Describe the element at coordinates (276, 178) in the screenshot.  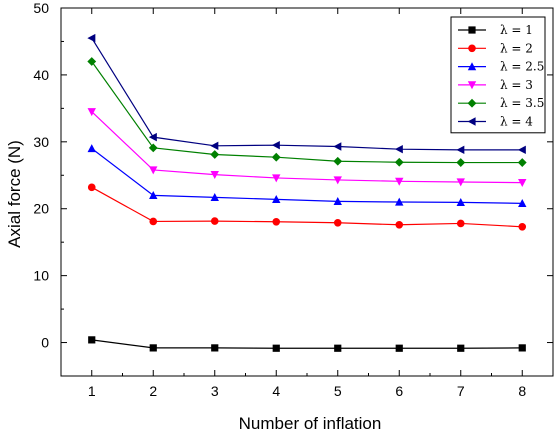
I see `data-point-3-x4` at that location.